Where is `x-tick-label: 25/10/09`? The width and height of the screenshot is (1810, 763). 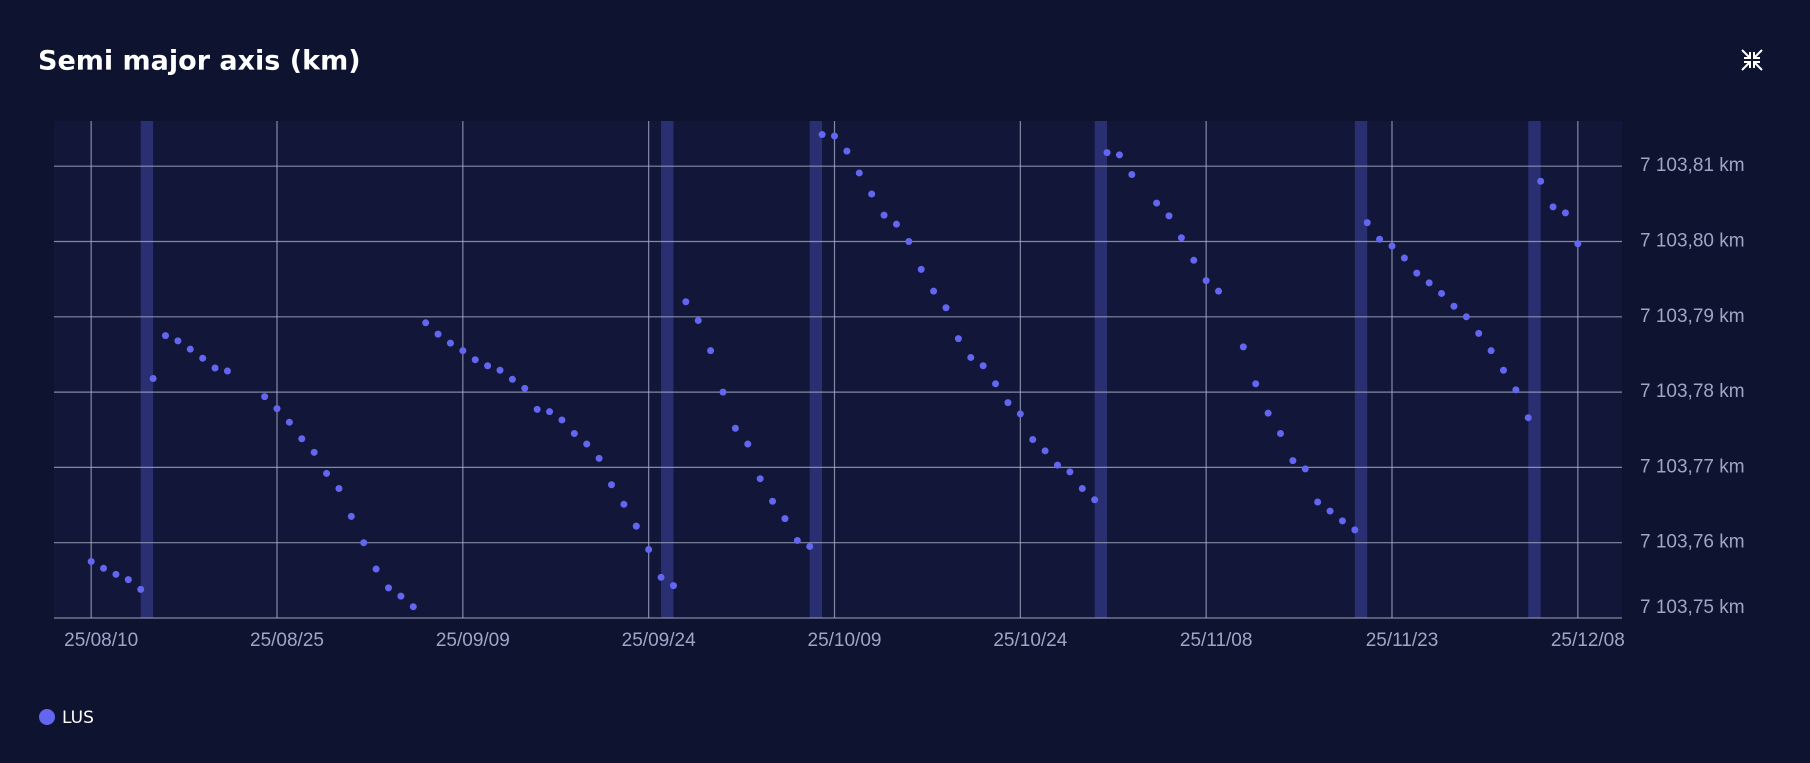 x-tick-label: 25/10/09 is located at coordinates (845, 640).